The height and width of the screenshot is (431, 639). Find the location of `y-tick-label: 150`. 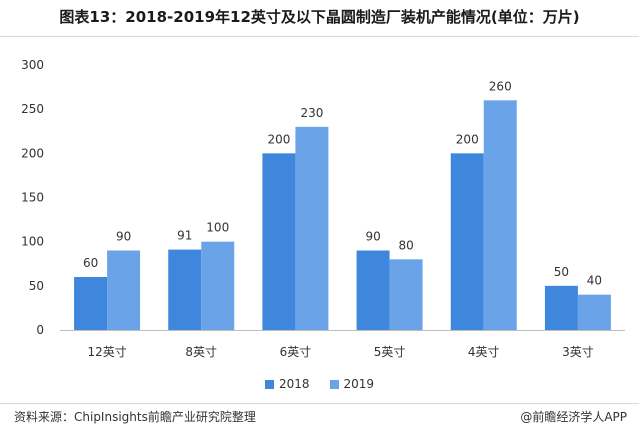

y-tick-label: 150 is located at coordinates (32, 198).